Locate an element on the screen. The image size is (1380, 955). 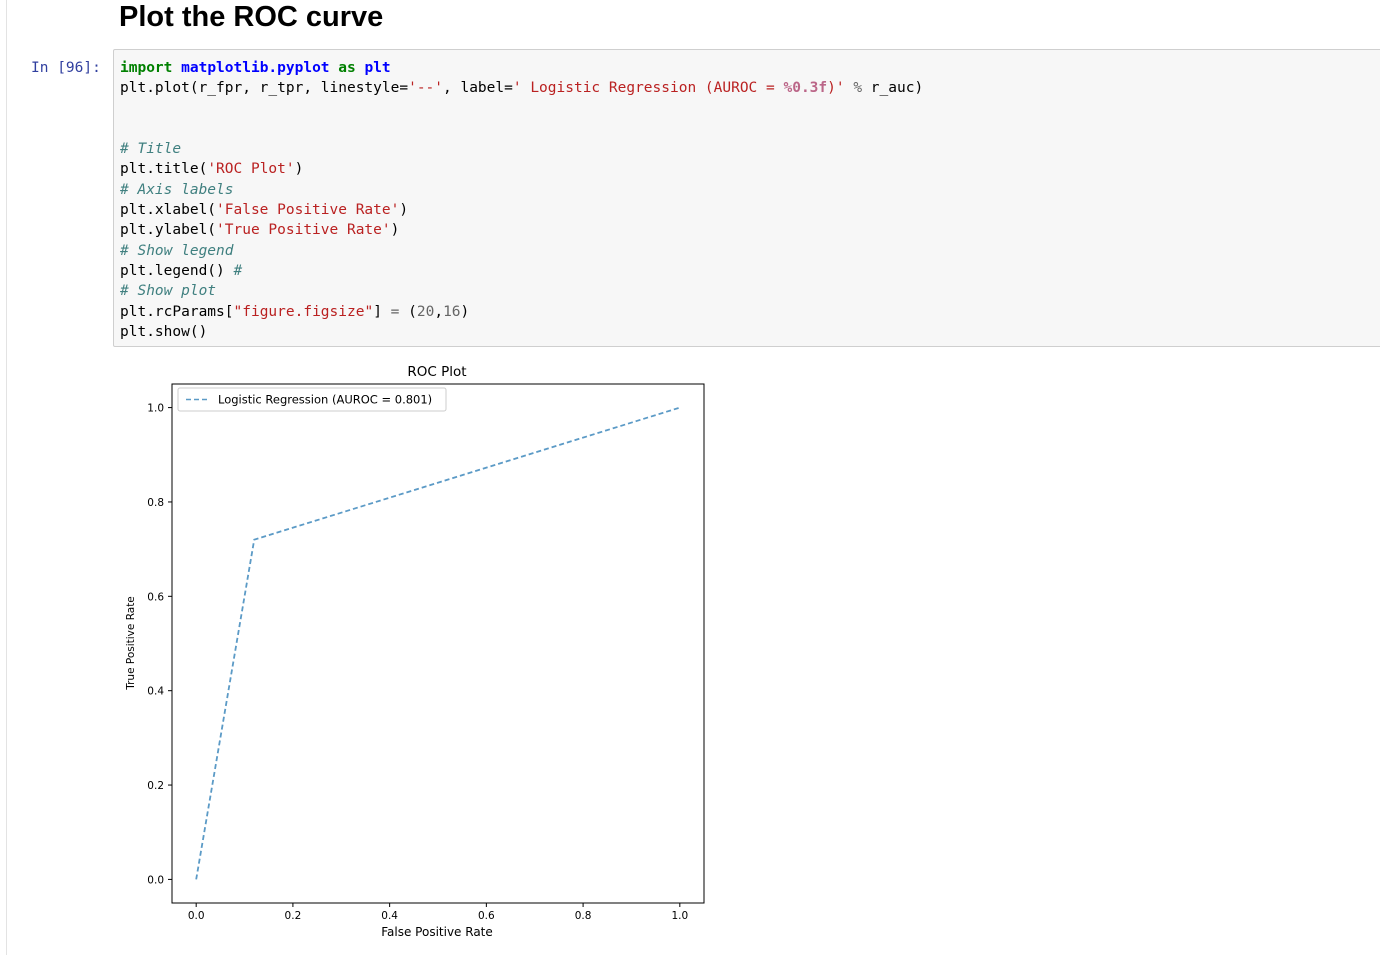
code-token: # Axis labels is located at coordinates (177, 189).